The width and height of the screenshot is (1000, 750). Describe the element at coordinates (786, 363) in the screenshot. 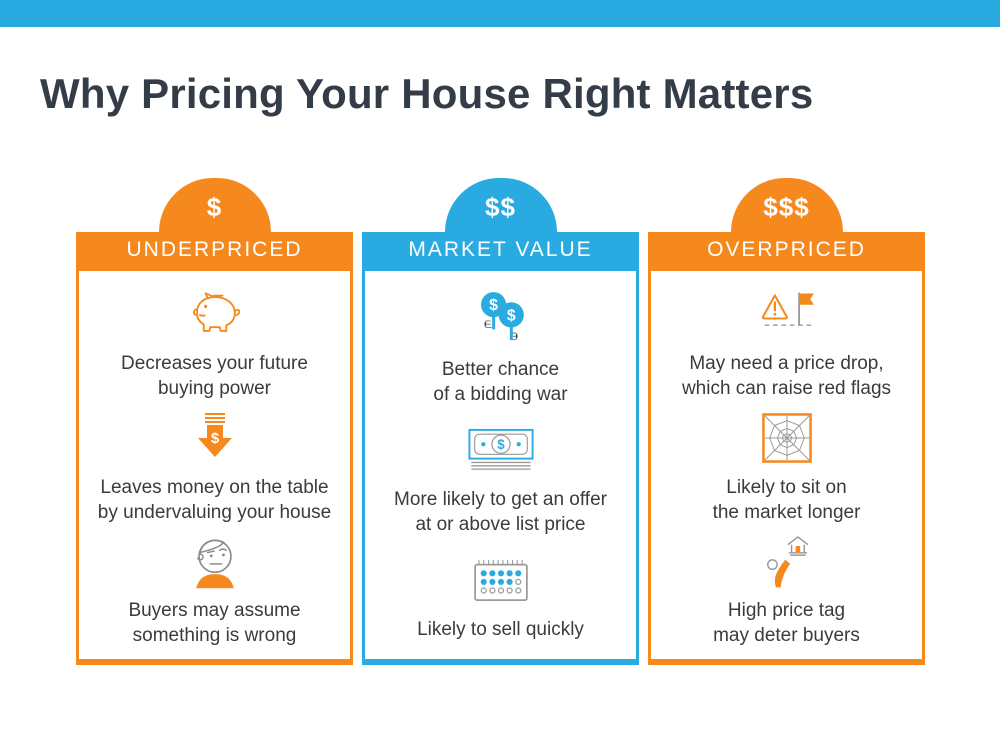

I see `caption-line: May need a price drop,` at that location.